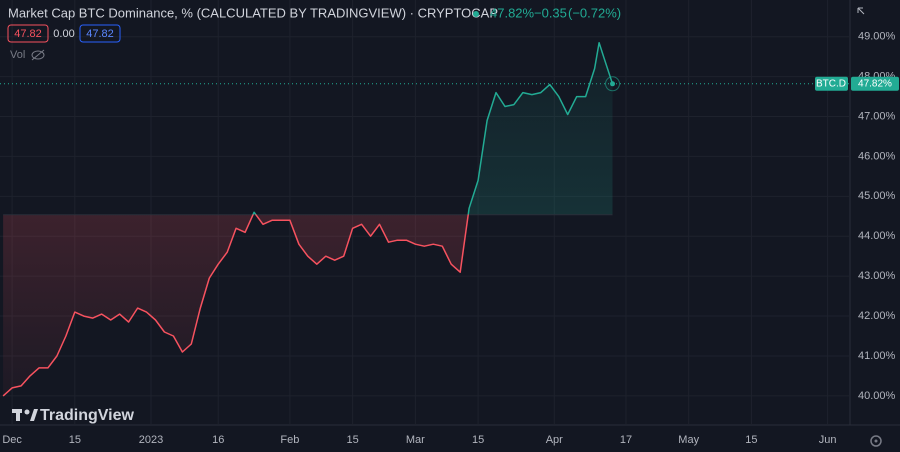 The height and width of the screenshot is (452, 900). Describe the element at coordinates (594, 12) in the screenshot. I see `change-pct: (−0.72%)` at that location.